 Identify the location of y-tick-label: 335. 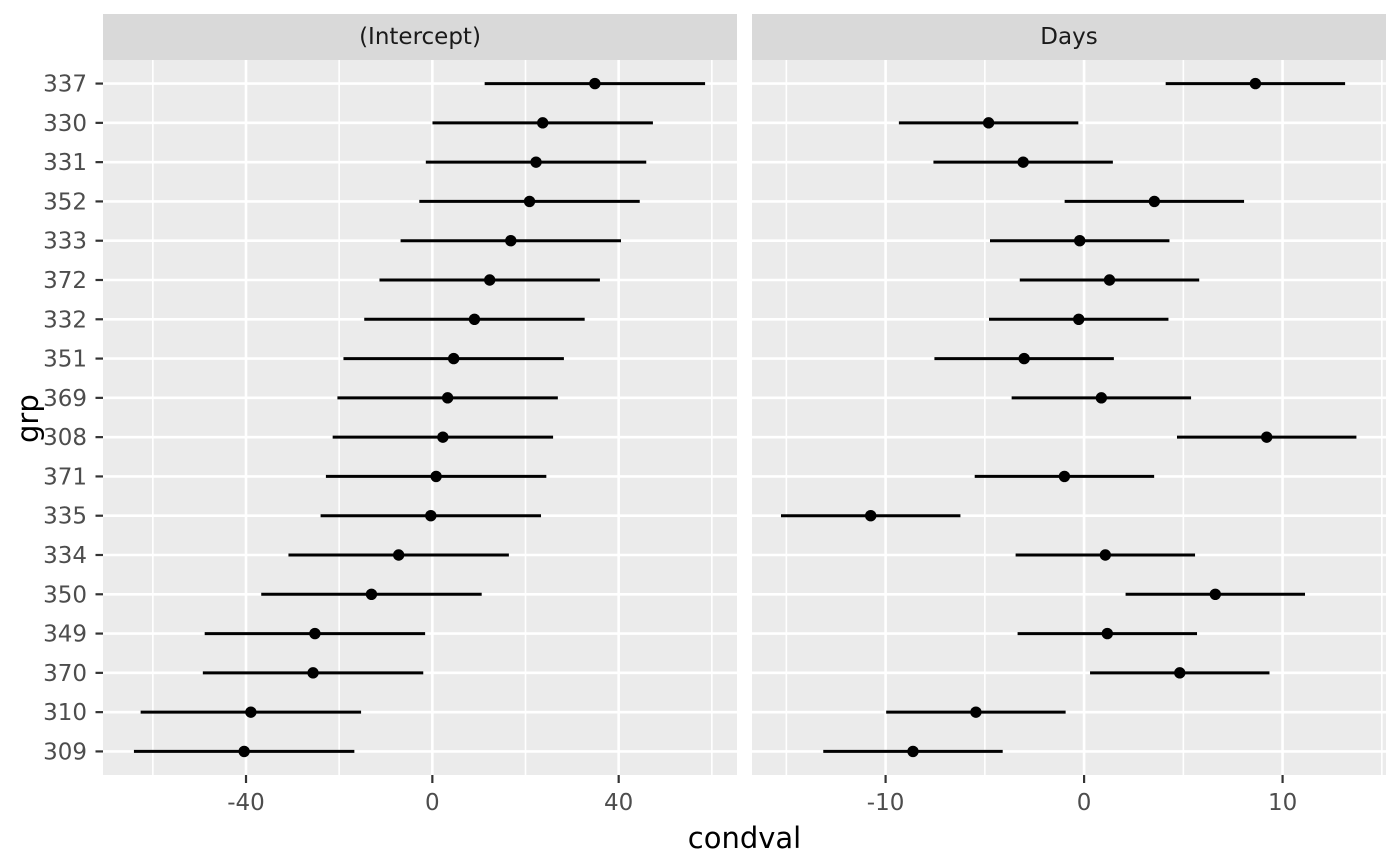
(65, 517).